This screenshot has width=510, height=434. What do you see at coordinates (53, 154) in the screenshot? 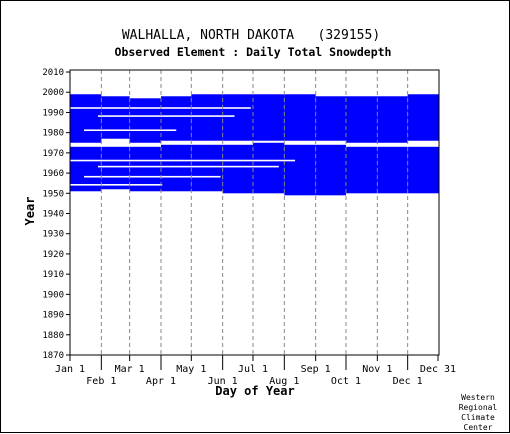
I see `y-tick-label: 1970` at bounding box center [53, 154].